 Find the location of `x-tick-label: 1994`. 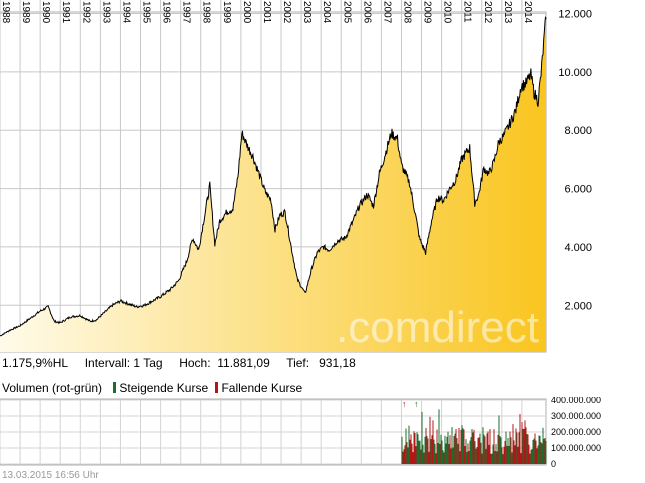

x-tick-label: 1994 is located at coordinates (125, 12).